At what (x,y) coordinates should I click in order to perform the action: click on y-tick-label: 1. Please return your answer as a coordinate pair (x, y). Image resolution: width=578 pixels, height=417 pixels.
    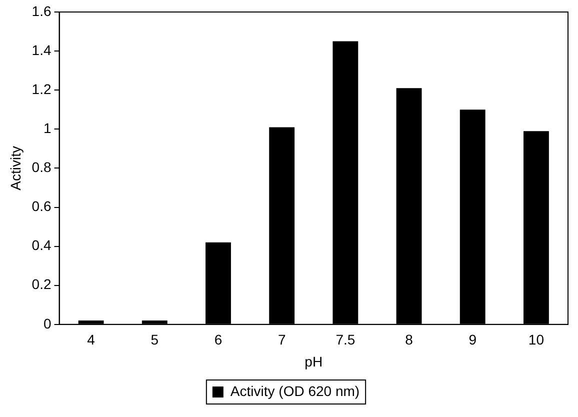
    Looking at the image, I should click on (47, 128).